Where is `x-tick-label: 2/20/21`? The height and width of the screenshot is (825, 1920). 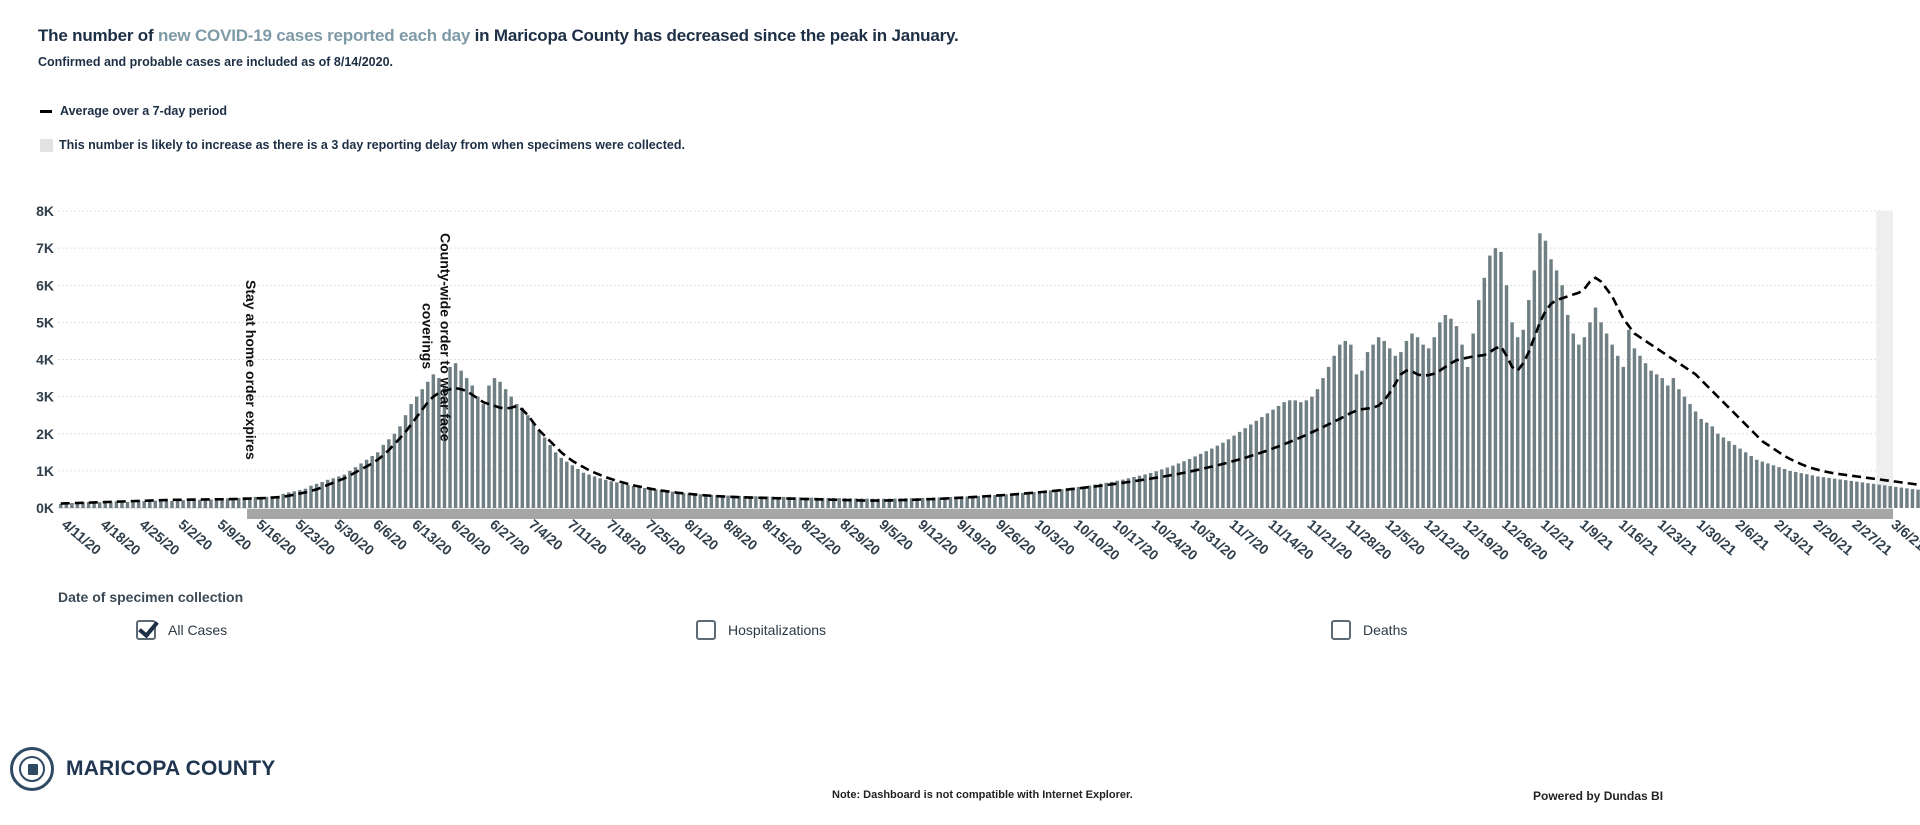 x-tick-label: 2/20/21 is located at coordinates (1833, 537).